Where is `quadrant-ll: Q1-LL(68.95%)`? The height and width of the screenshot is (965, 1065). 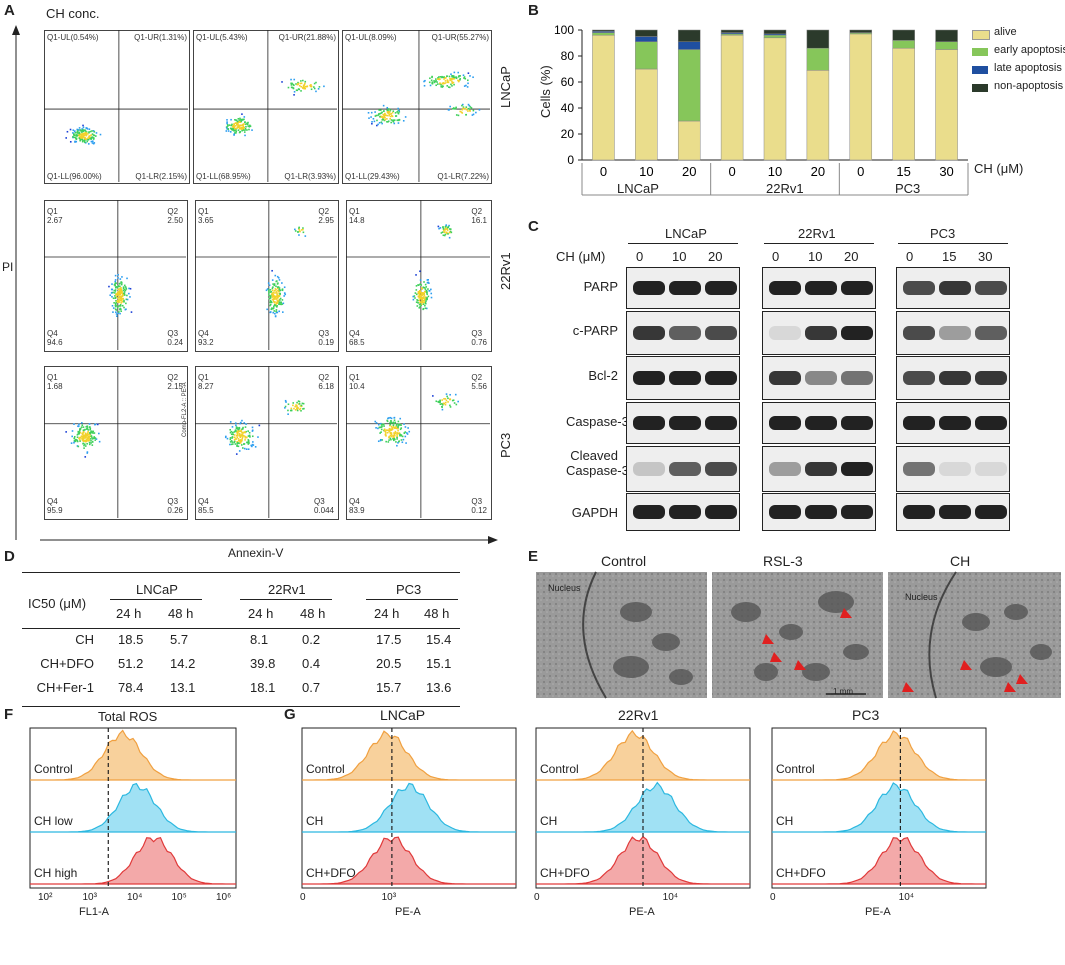 quadrant-ll: Q1-LL(68.95%) is located at coordinates (223, 176).